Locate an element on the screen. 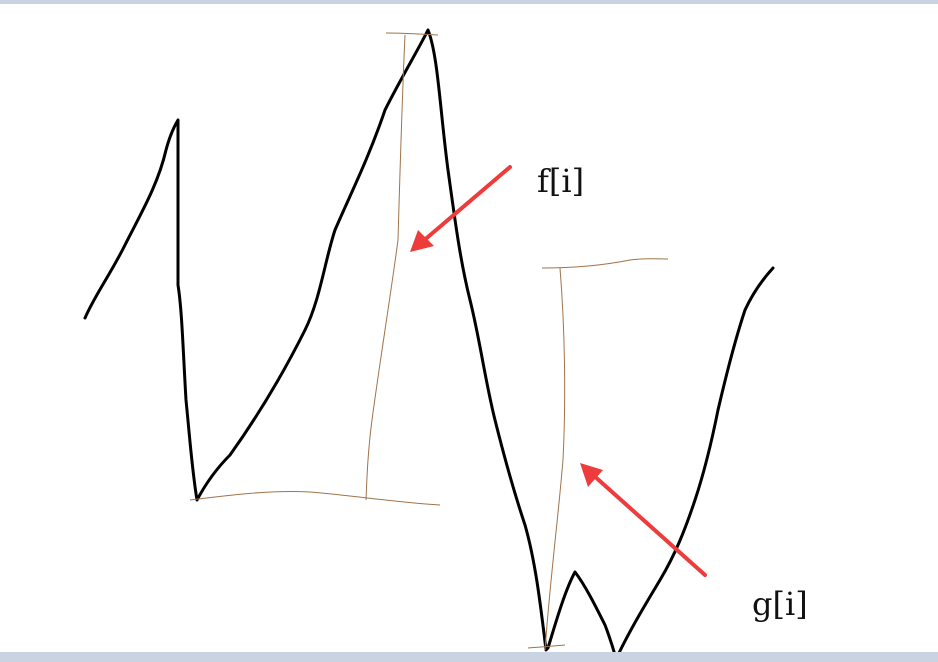 Image resolution: width=938 pixels, height=662 pixels. f-arrow-shaft is located at coordinates (466, 204).